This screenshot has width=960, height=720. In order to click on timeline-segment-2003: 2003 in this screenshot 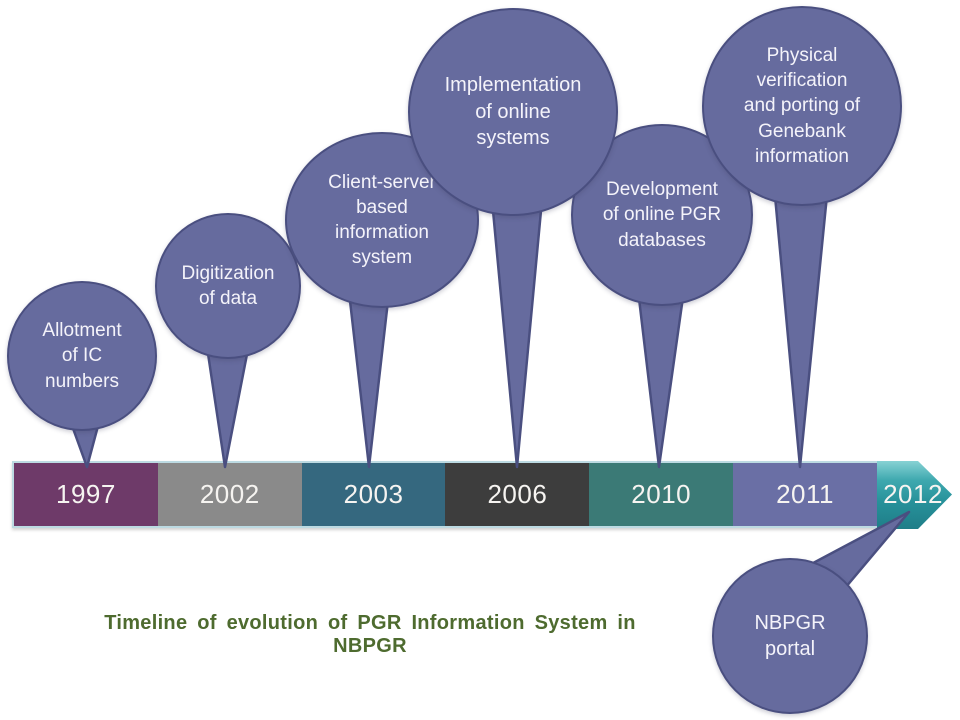, I will do `click(373, 494)`.